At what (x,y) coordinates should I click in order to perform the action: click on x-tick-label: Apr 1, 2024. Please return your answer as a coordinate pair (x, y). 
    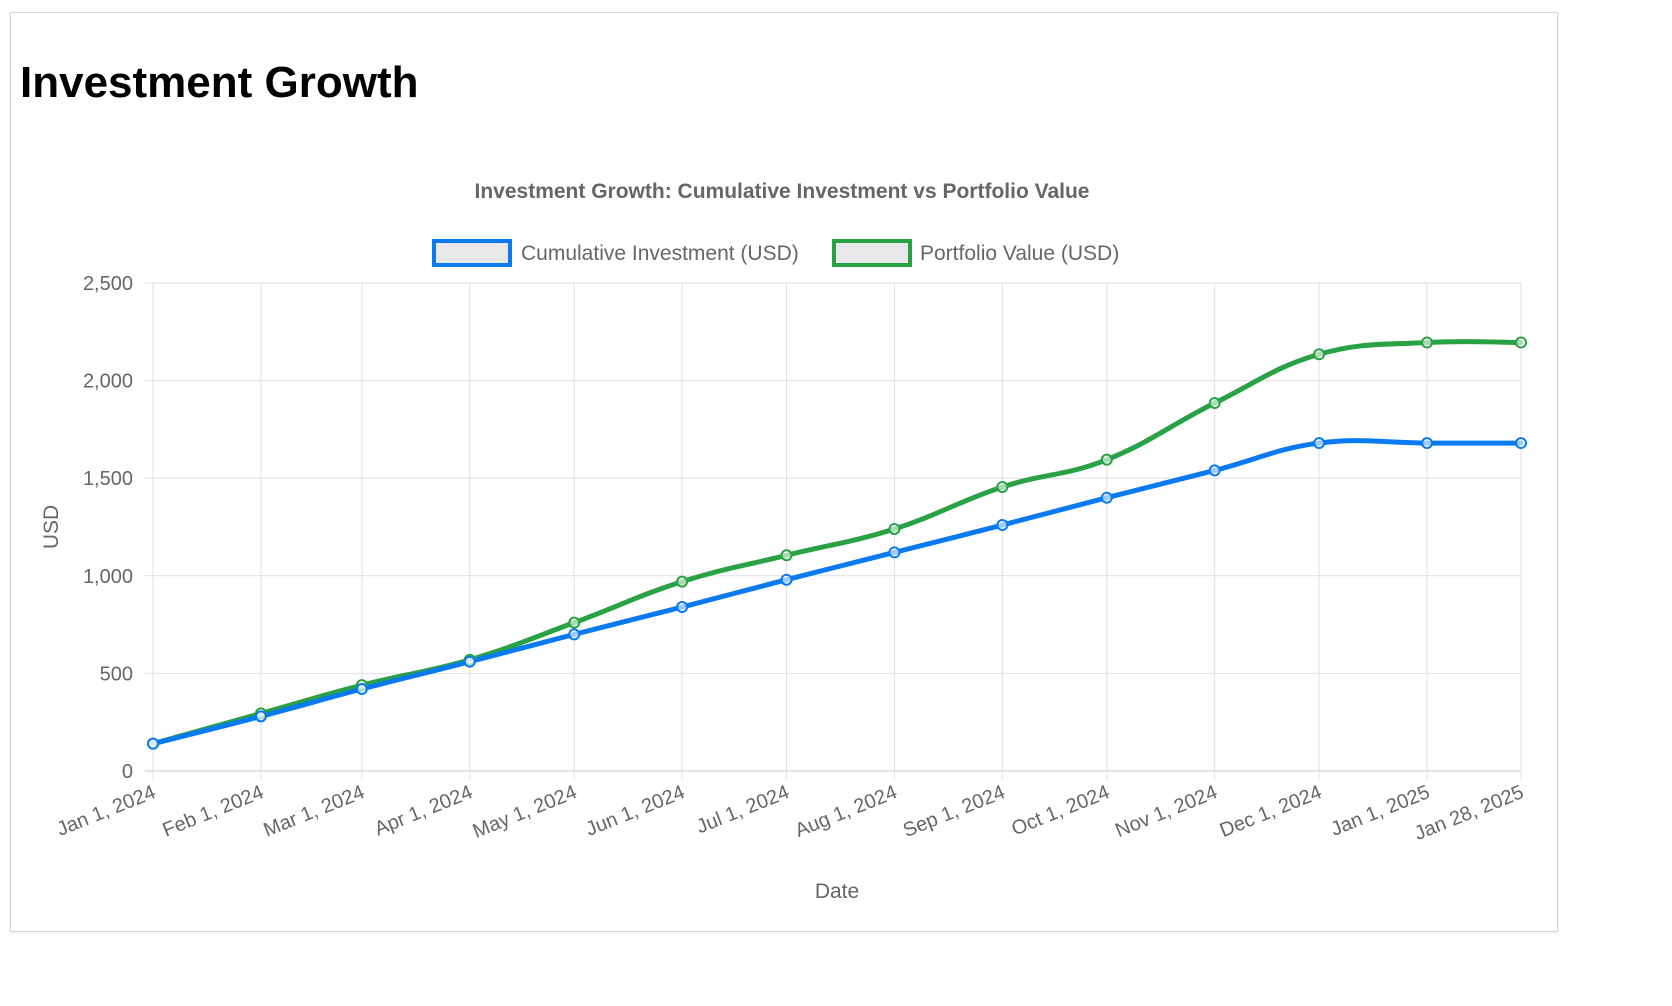
    Looking at the image, I should click on (424, 810).